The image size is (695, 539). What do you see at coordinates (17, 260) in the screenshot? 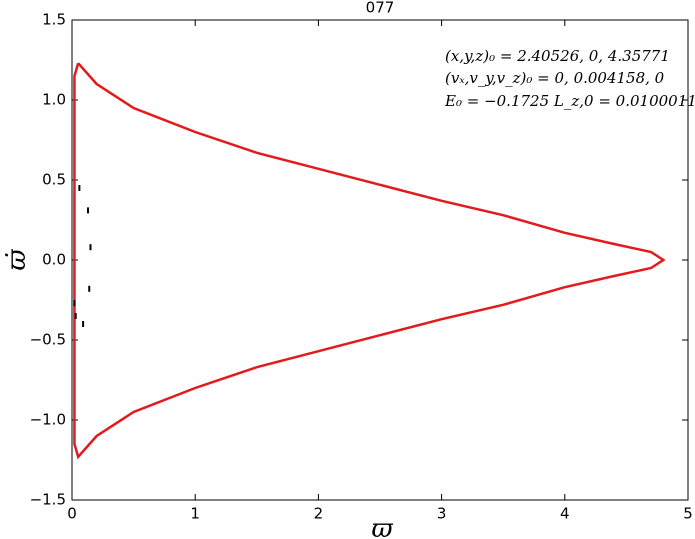
I see `y-axis-label: ϖ̇` at bounding box center [17, 260].